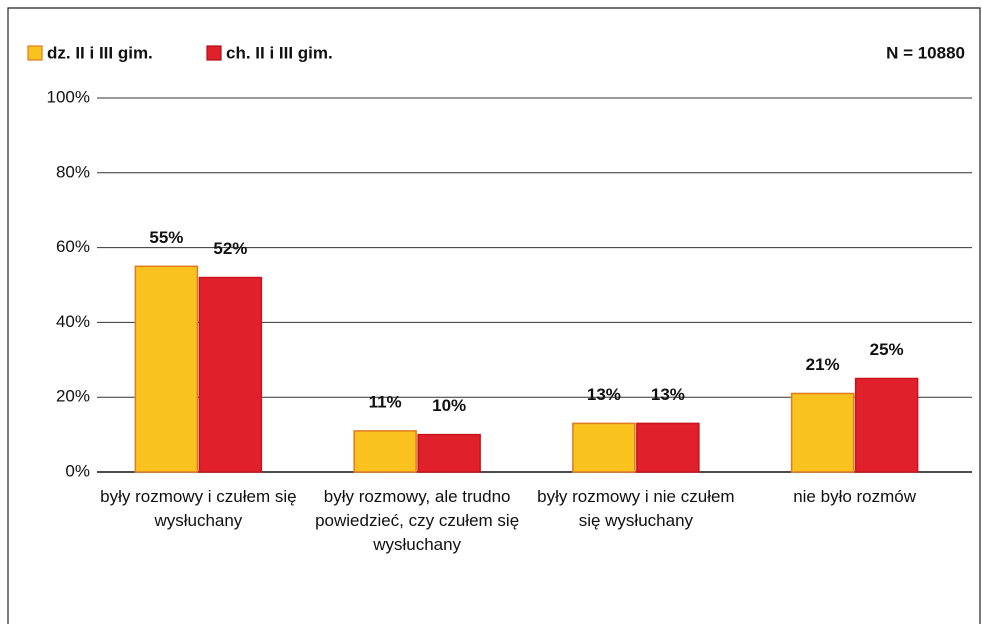  I want to click on y-tick-label: 60%, so click(73, 246).